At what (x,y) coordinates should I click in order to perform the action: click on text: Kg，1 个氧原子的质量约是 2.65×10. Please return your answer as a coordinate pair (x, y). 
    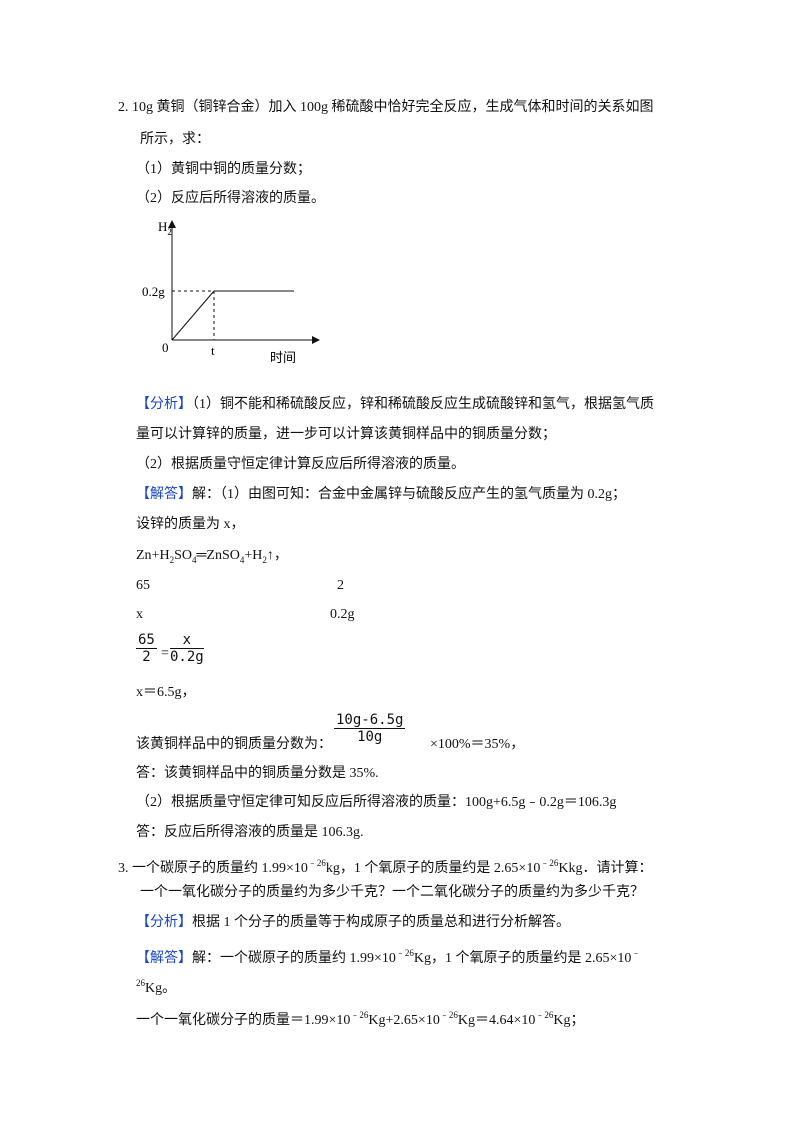
    Looking at the image, I should click on (522, 958).